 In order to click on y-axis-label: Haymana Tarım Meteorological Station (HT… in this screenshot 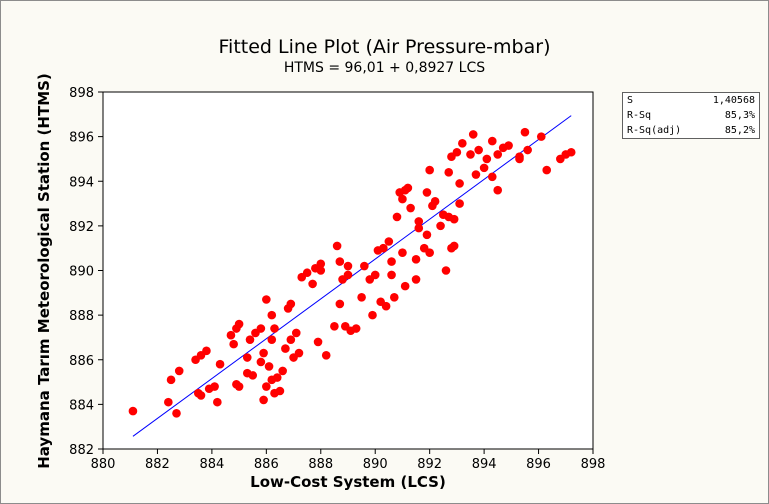, I will do `click(44, 270)`.